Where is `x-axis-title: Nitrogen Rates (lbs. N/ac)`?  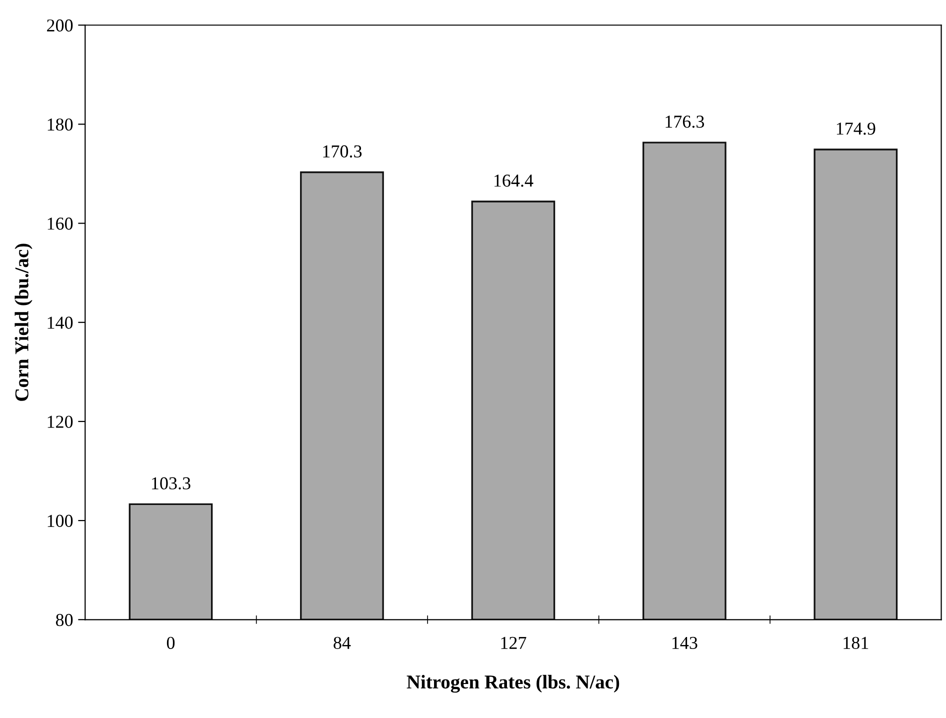 x-axis-title: Nitrogen Rates (lbs. N/ac) is located at coordinates (513, 683).